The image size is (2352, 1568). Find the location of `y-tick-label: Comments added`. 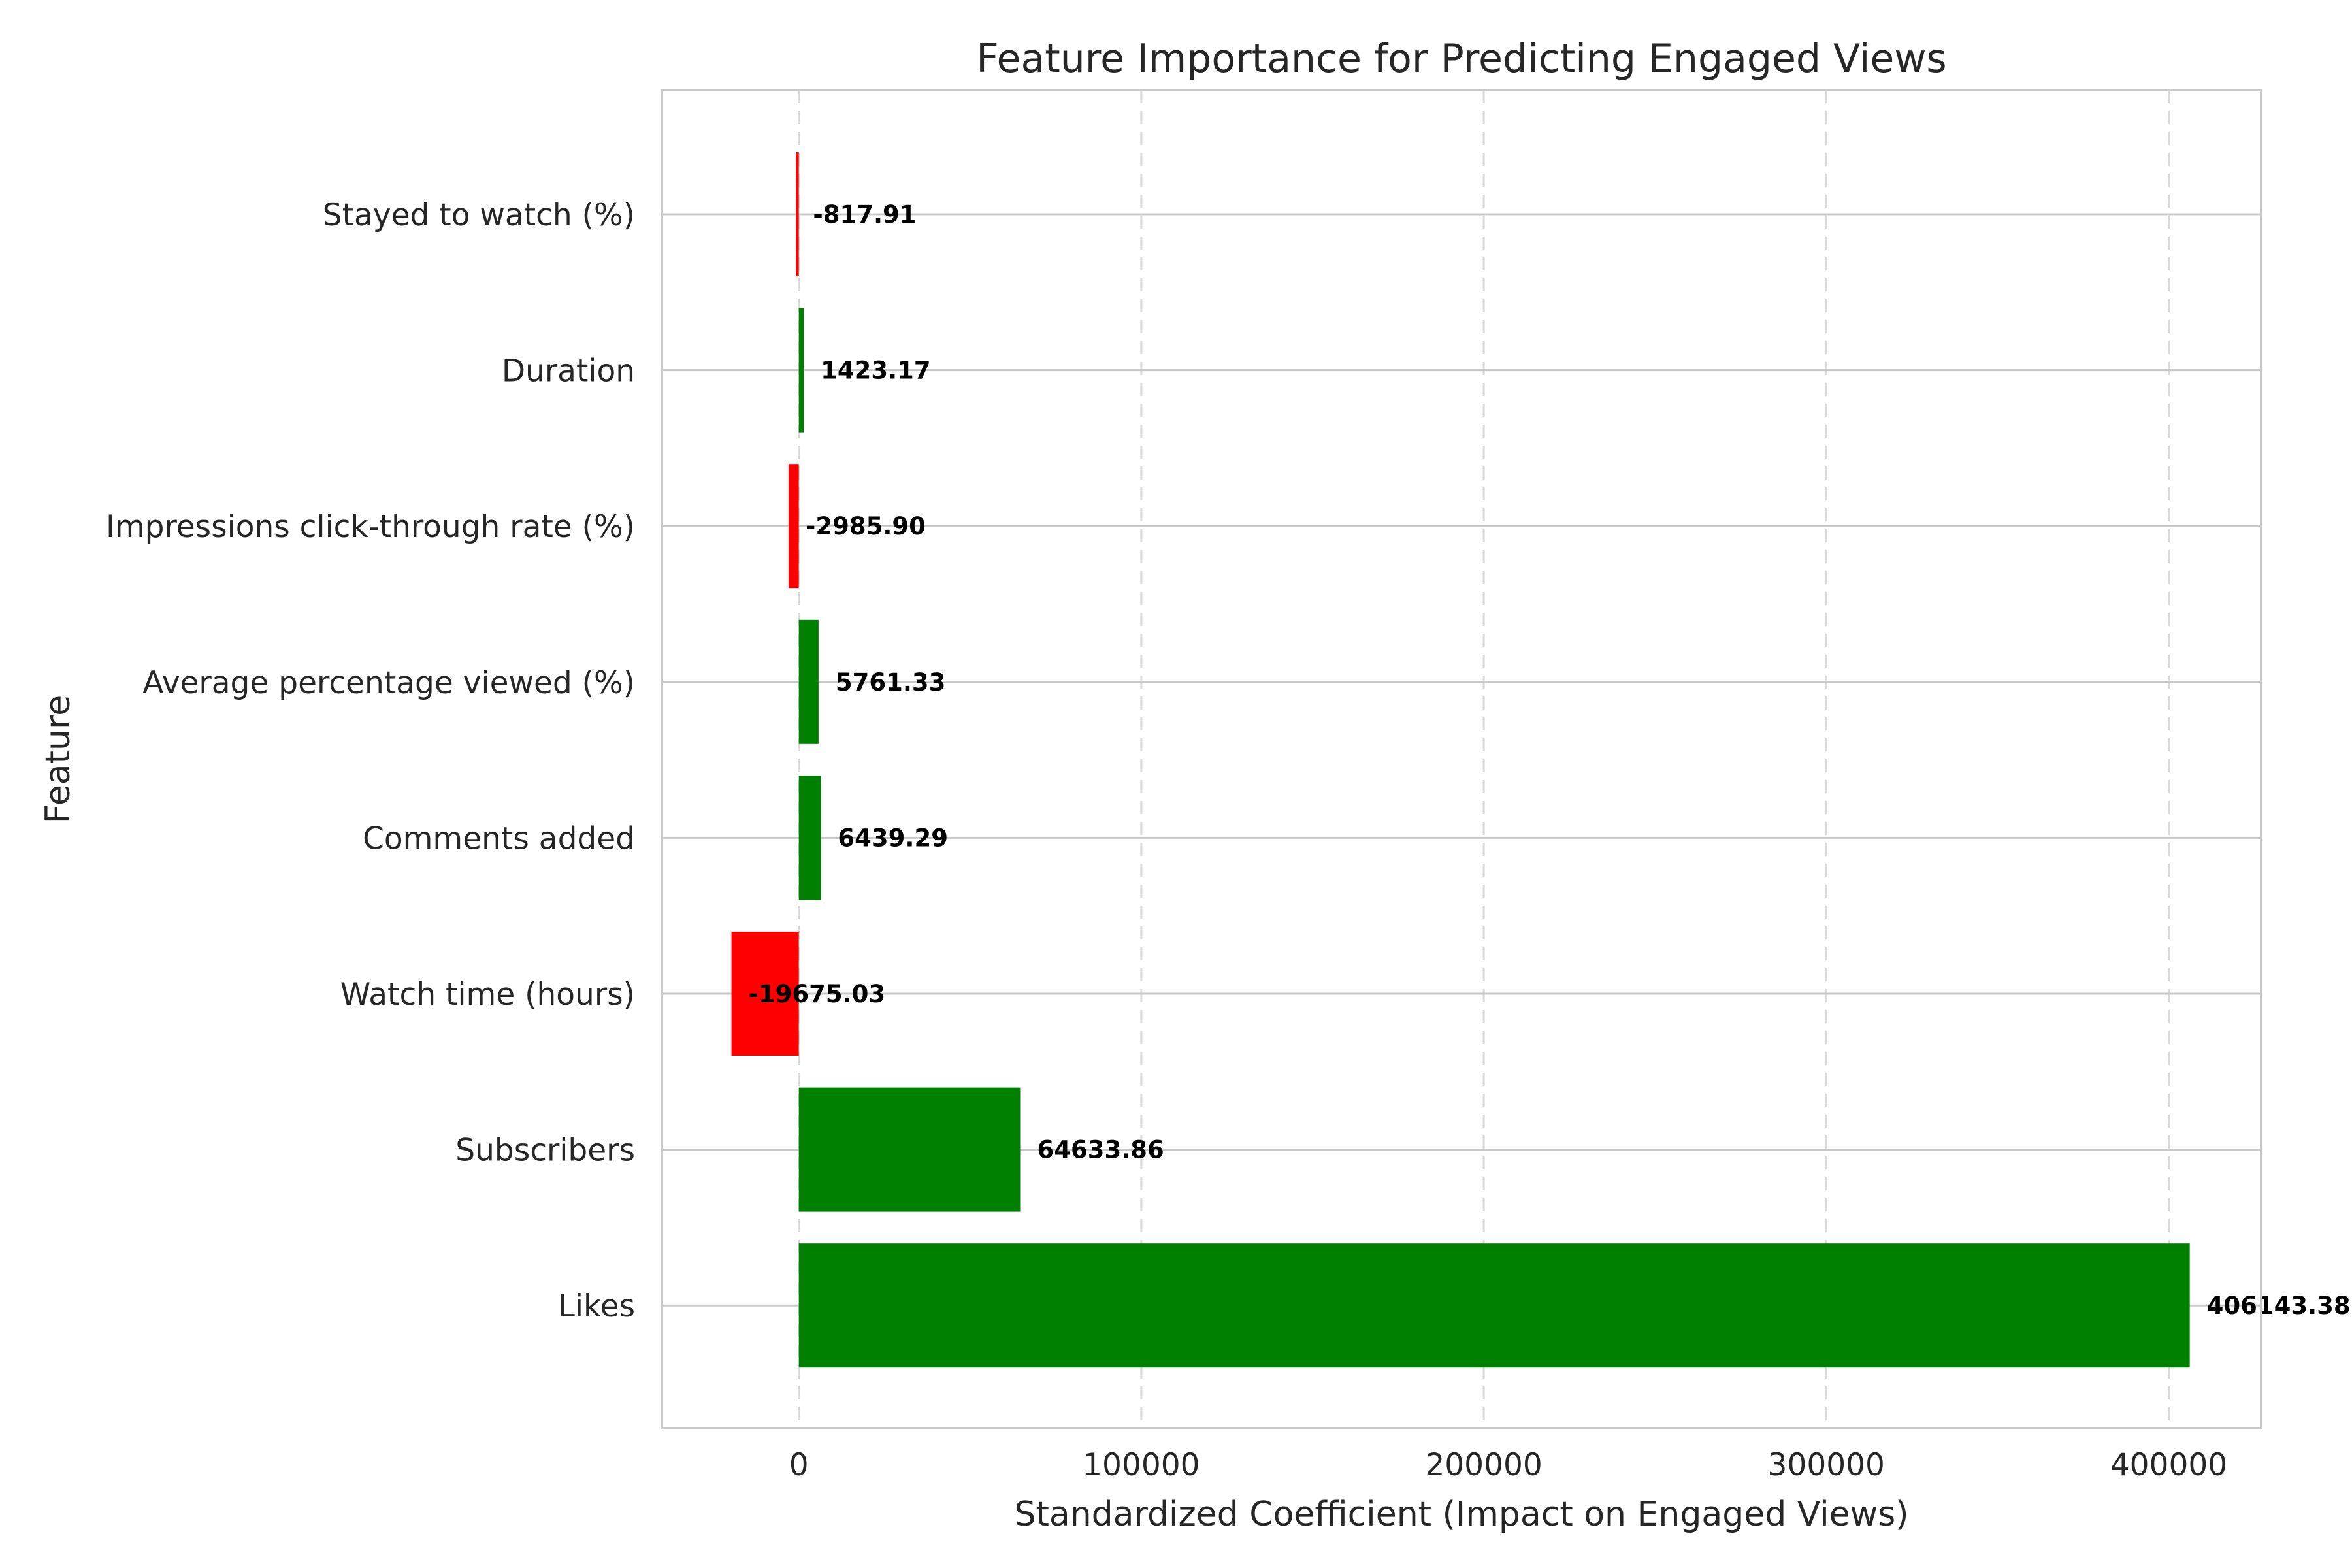

y-tick-label: Comments added is located at coordinates (499, 839).